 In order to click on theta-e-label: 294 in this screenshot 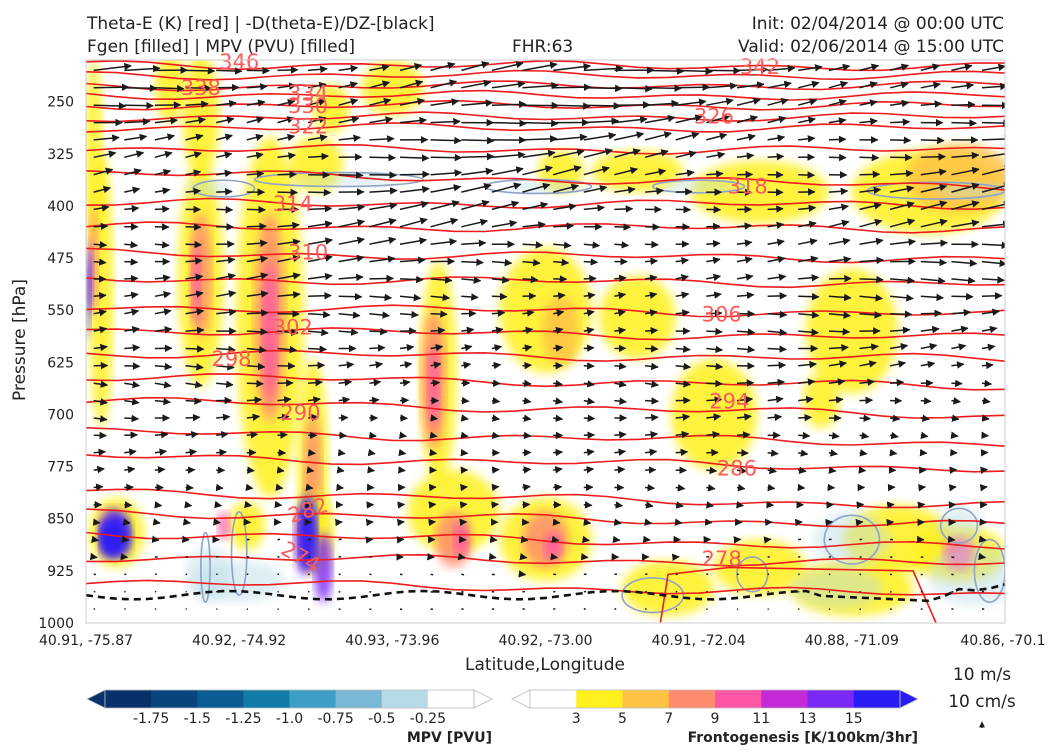, I will do `click(729, 401)`.